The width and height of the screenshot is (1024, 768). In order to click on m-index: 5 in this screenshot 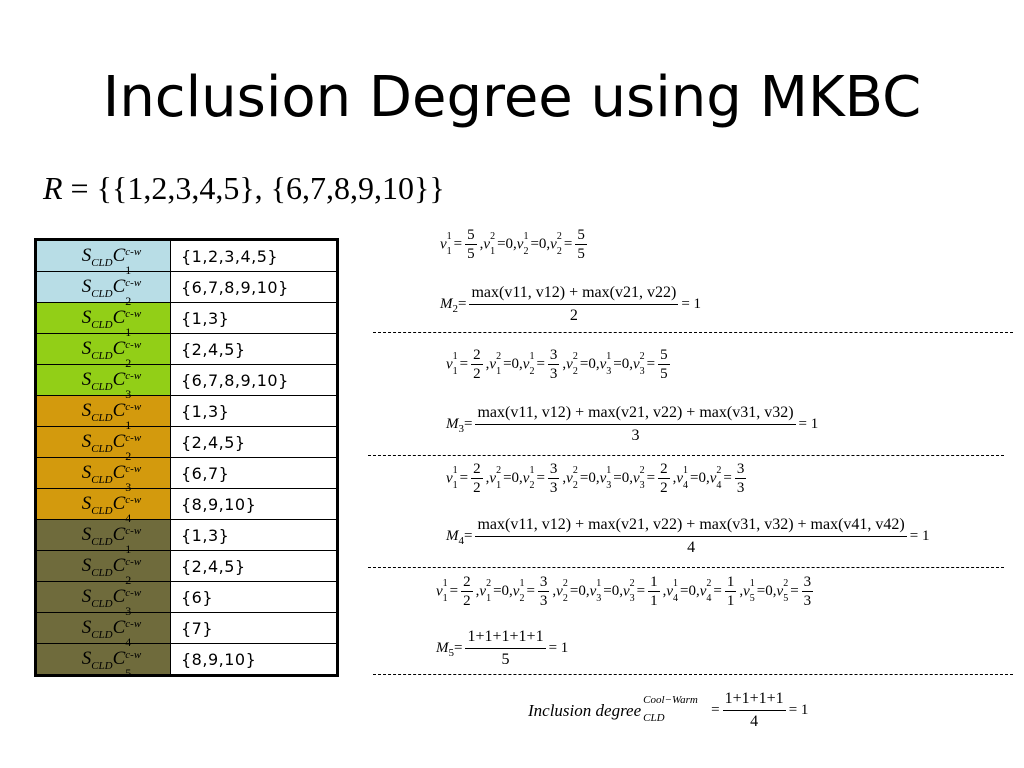, I will do `click(451, 653)`.